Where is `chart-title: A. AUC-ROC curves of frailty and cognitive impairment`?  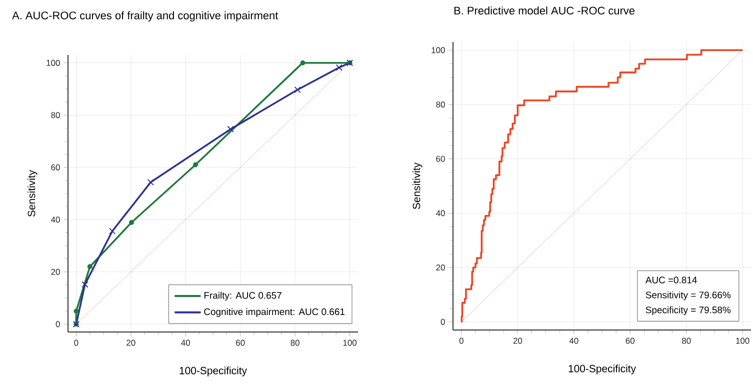
chart-title: A. AUC-ROC curves of frailty and cognitive impairment is located at coordinates (145, 16).